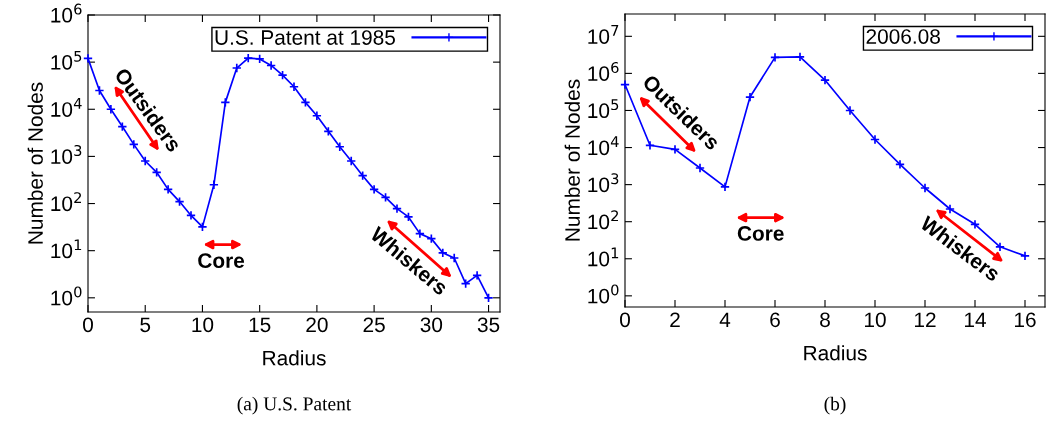 Image resolution: width=1050 pixels, height=425 pixels. I want to click on text: (b), so click(835, 405).